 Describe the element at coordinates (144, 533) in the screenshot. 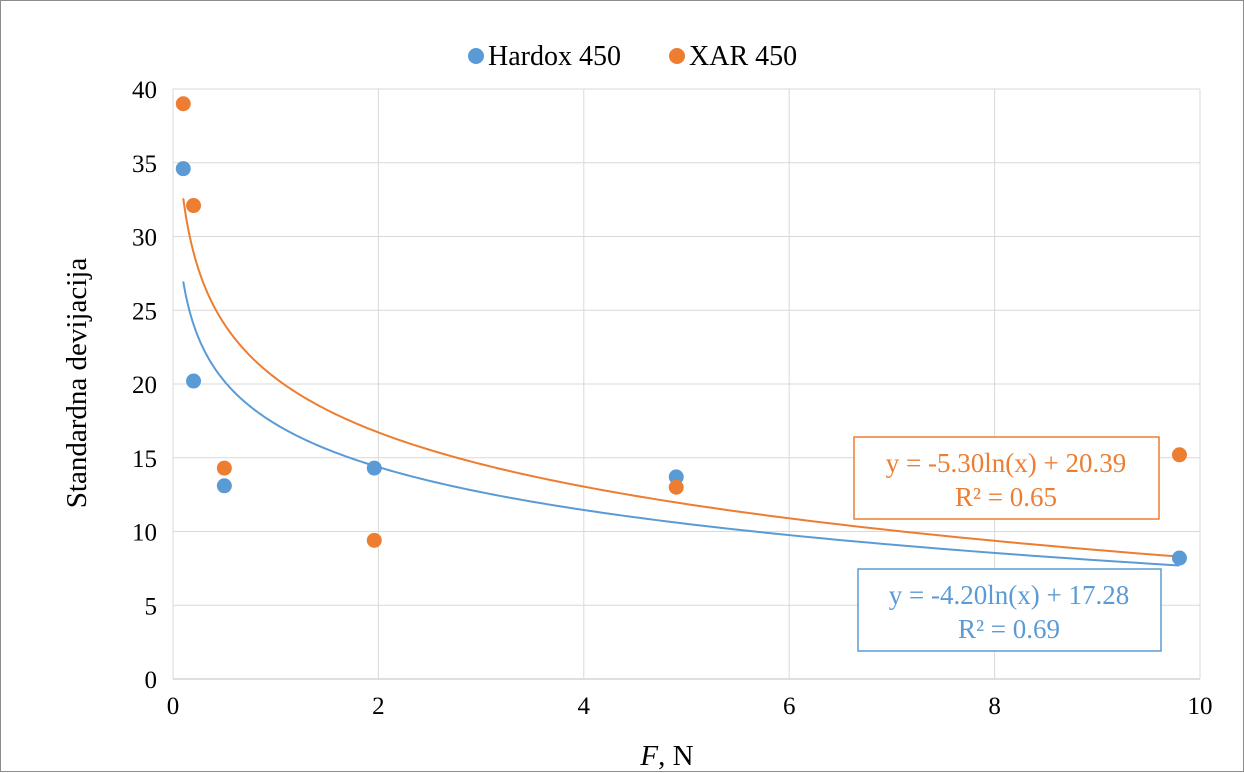

I see `y-tick-label: 10` at that location.